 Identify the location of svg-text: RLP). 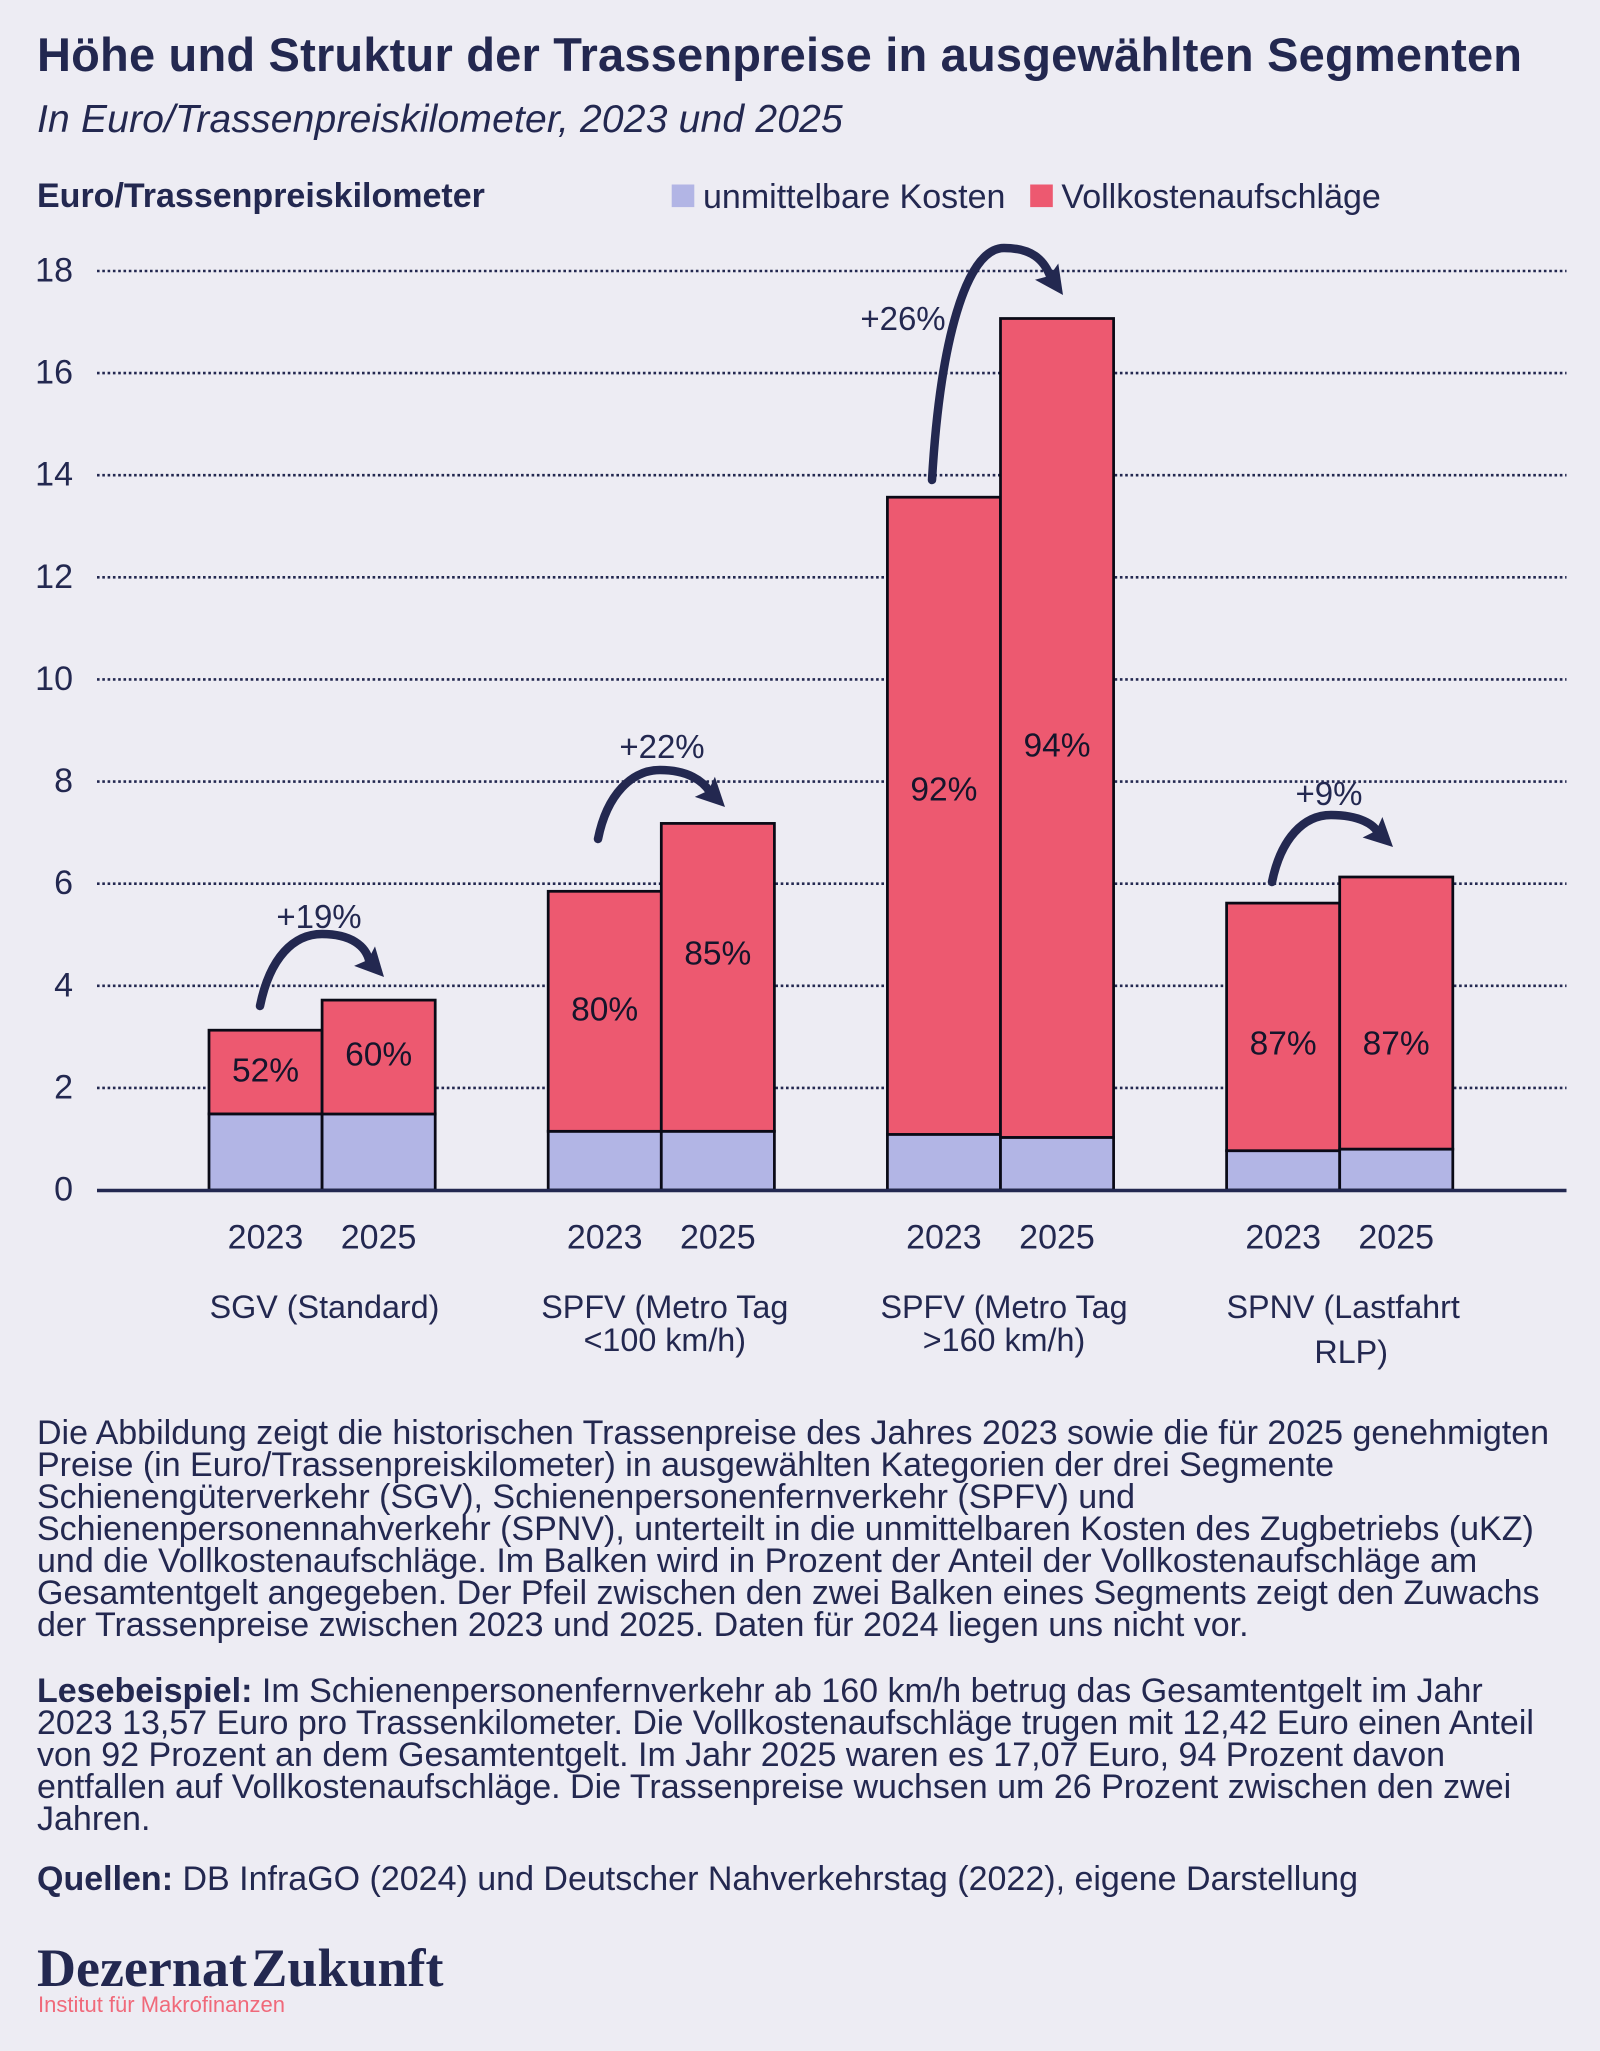
(1351, 1352).